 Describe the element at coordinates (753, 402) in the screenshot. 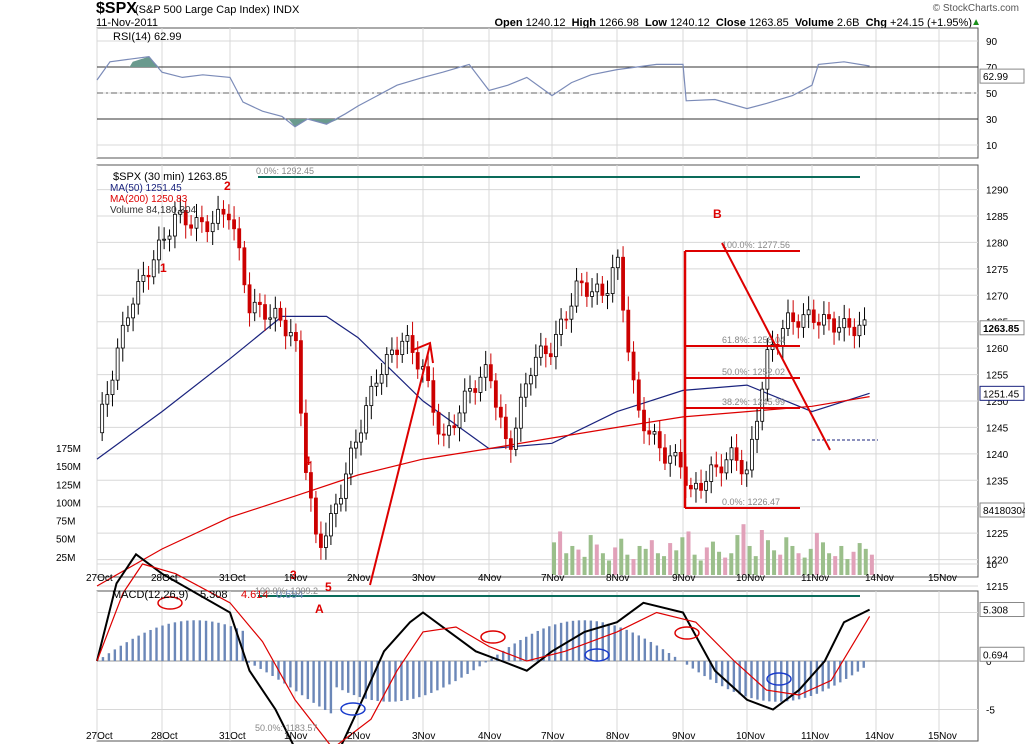

I see `fib-level-label: 38.2%: 1245.99` at that location.